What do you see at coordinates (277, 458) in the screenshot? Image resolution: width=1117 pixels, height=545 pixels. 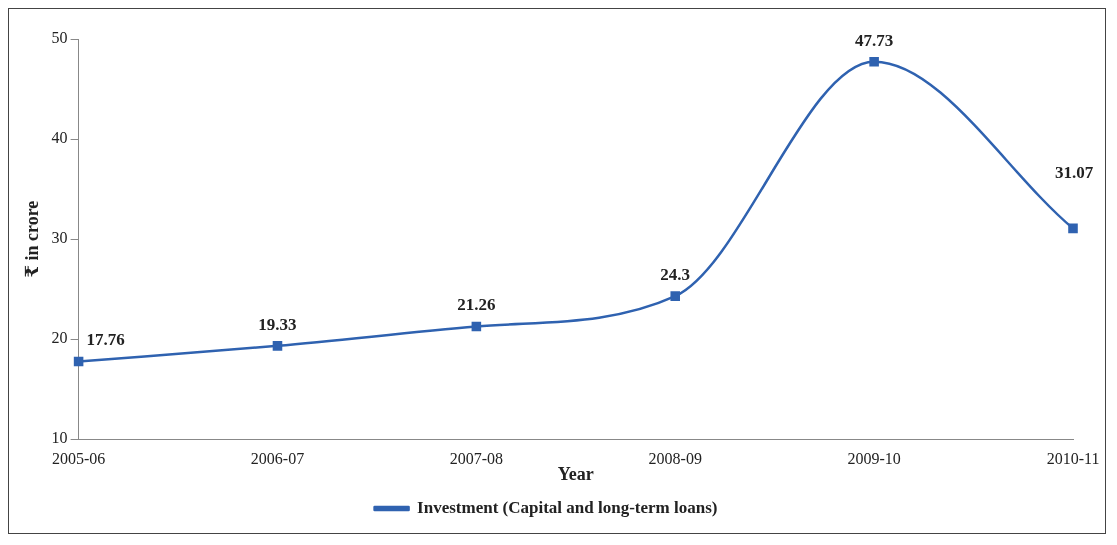 I see `x-tick-label: 2006-07` at bounding box center [277, 458].